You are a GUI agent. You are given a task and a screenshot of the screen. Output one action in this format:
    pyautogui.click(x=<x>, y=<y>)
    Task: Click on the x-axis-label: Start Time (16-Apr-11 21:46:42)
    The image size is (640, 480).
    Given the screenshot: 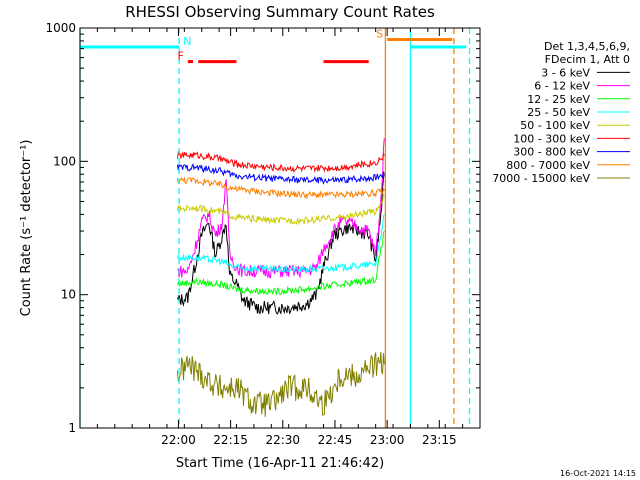 What is the action you would take?
    pyautogui.click(x=280, y=463)
    